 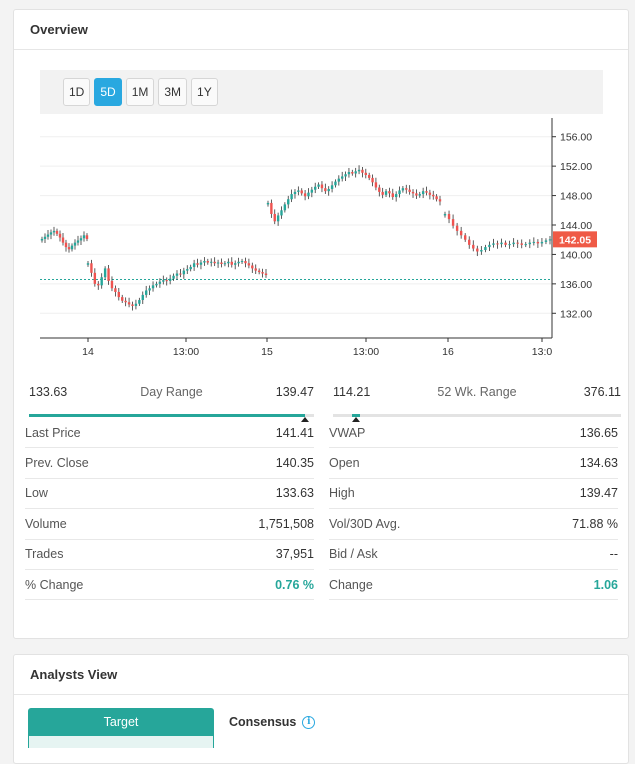 What do you see at coordinates (263, 722) in the screenshot?
I see `tab-consensus-label: Consensus` at bounding box center [263, 722].